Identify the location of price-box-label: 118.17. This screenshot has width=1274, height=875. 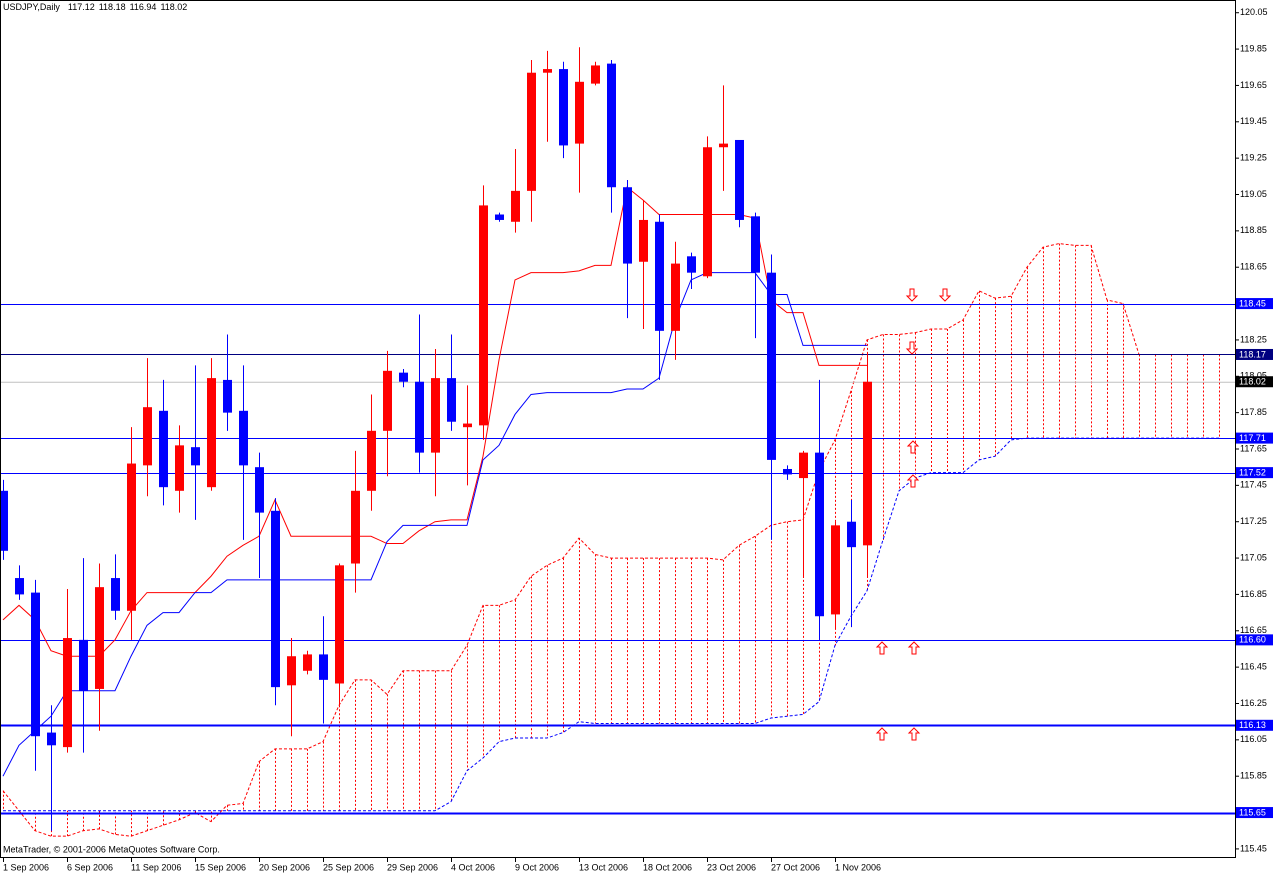
(1252, 354).